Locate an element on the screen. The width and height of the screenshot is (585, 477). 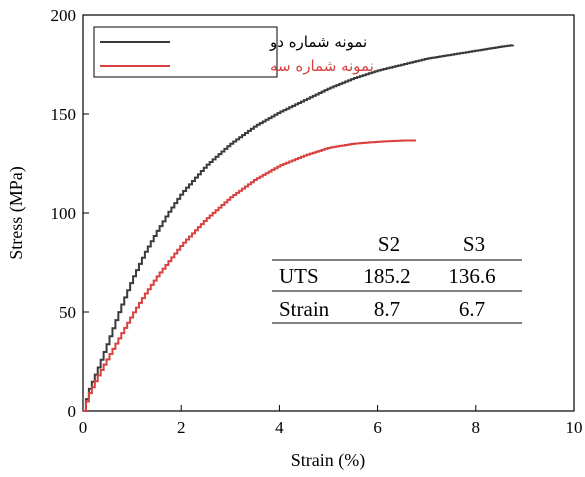
y-tick-label: 100 is located at coordinates (64, 213).